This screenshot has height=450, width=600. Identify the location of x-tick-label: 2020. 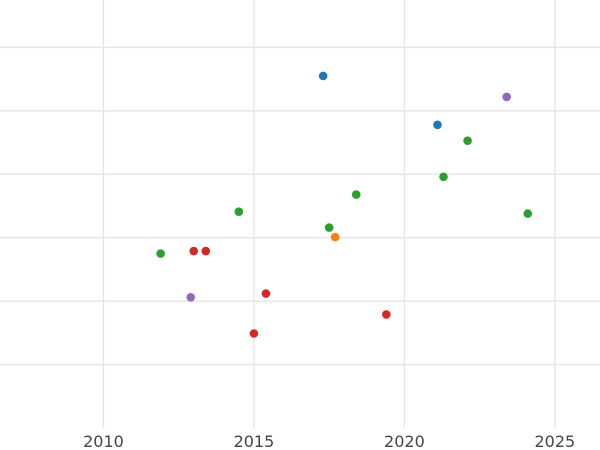
(404, 441).